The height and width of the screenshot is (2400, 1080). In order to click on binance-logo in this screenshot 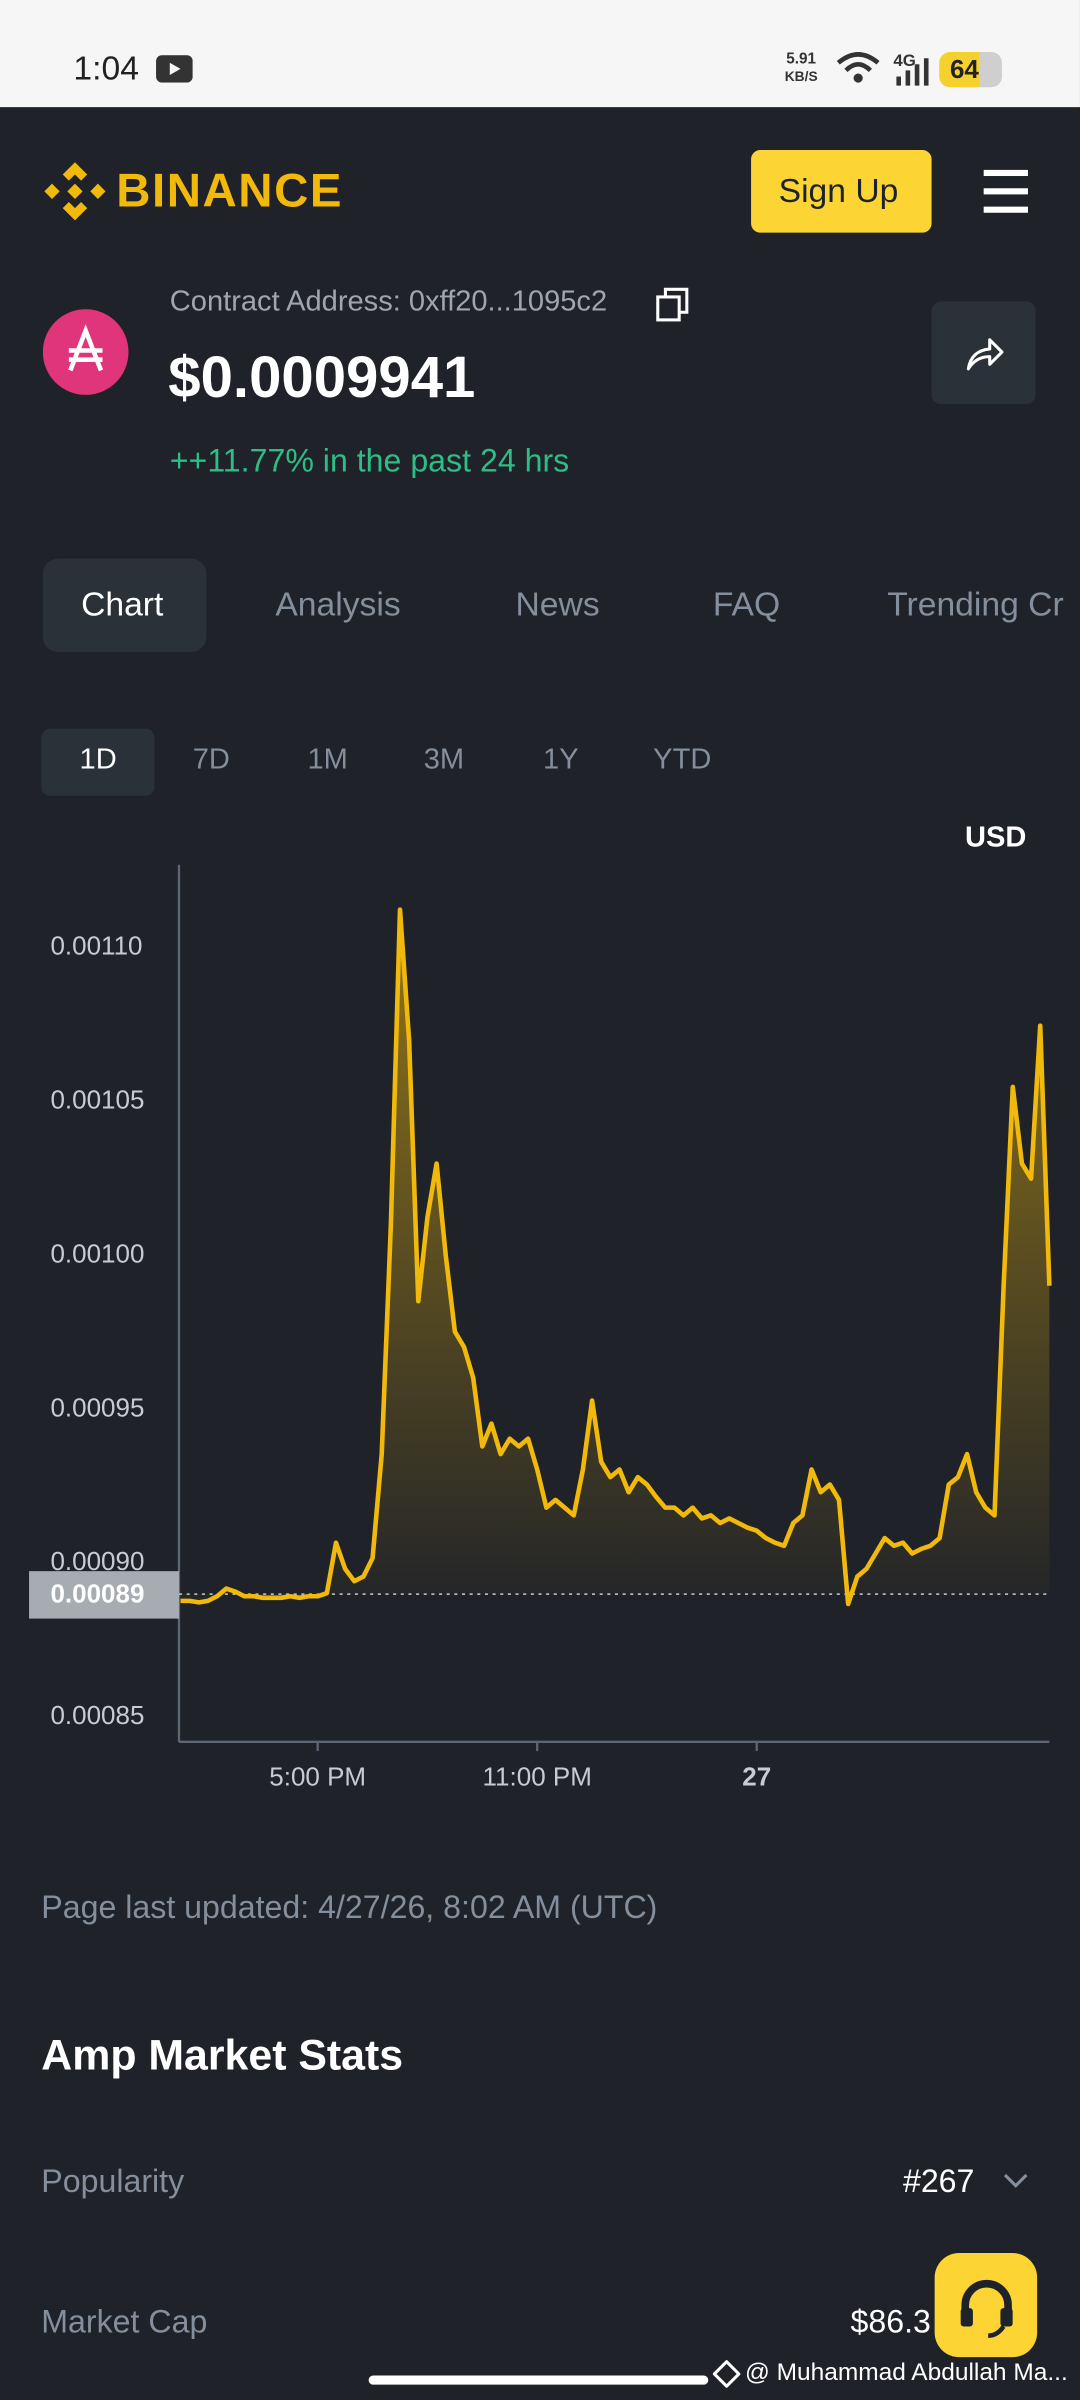, I will do `click(75, 191)`.